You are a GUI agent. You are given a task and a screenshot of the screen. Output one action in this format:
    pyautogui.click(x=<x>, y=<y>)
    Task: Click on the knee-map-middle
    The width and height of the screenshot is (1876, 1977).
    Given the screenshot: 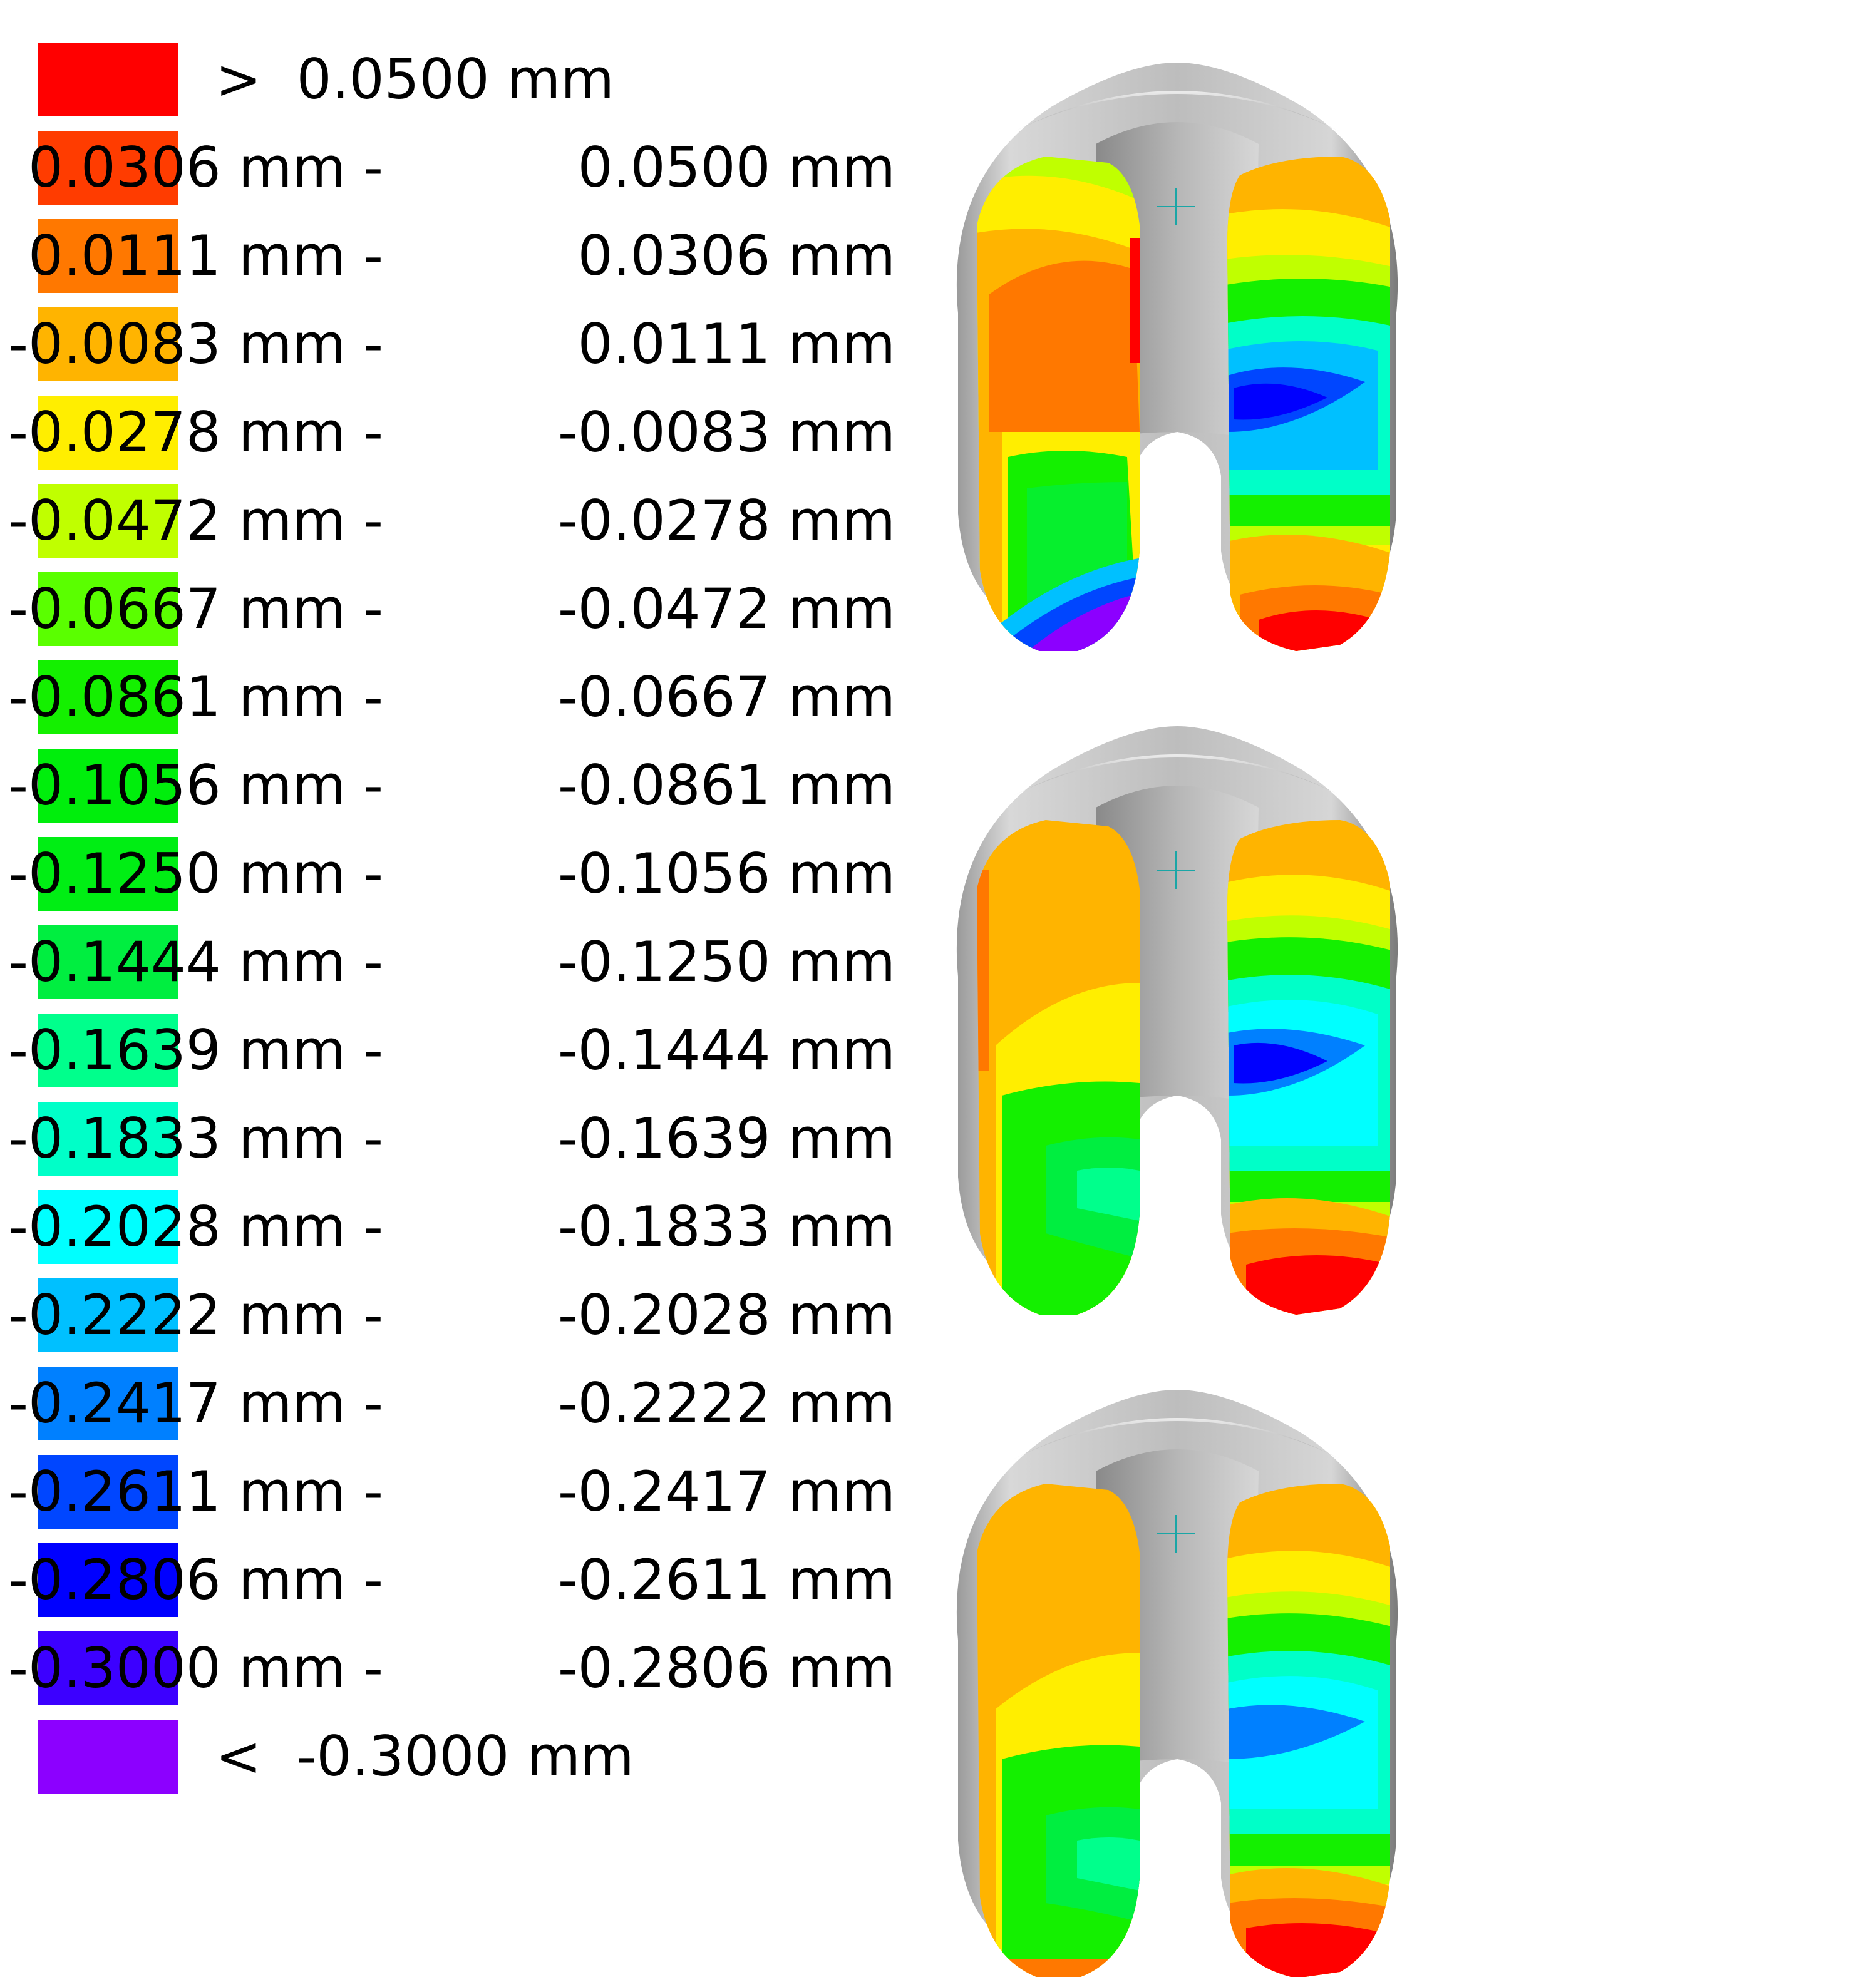 What is the action you would take?
    pyautogui.click(x=1177, y=1020)
    